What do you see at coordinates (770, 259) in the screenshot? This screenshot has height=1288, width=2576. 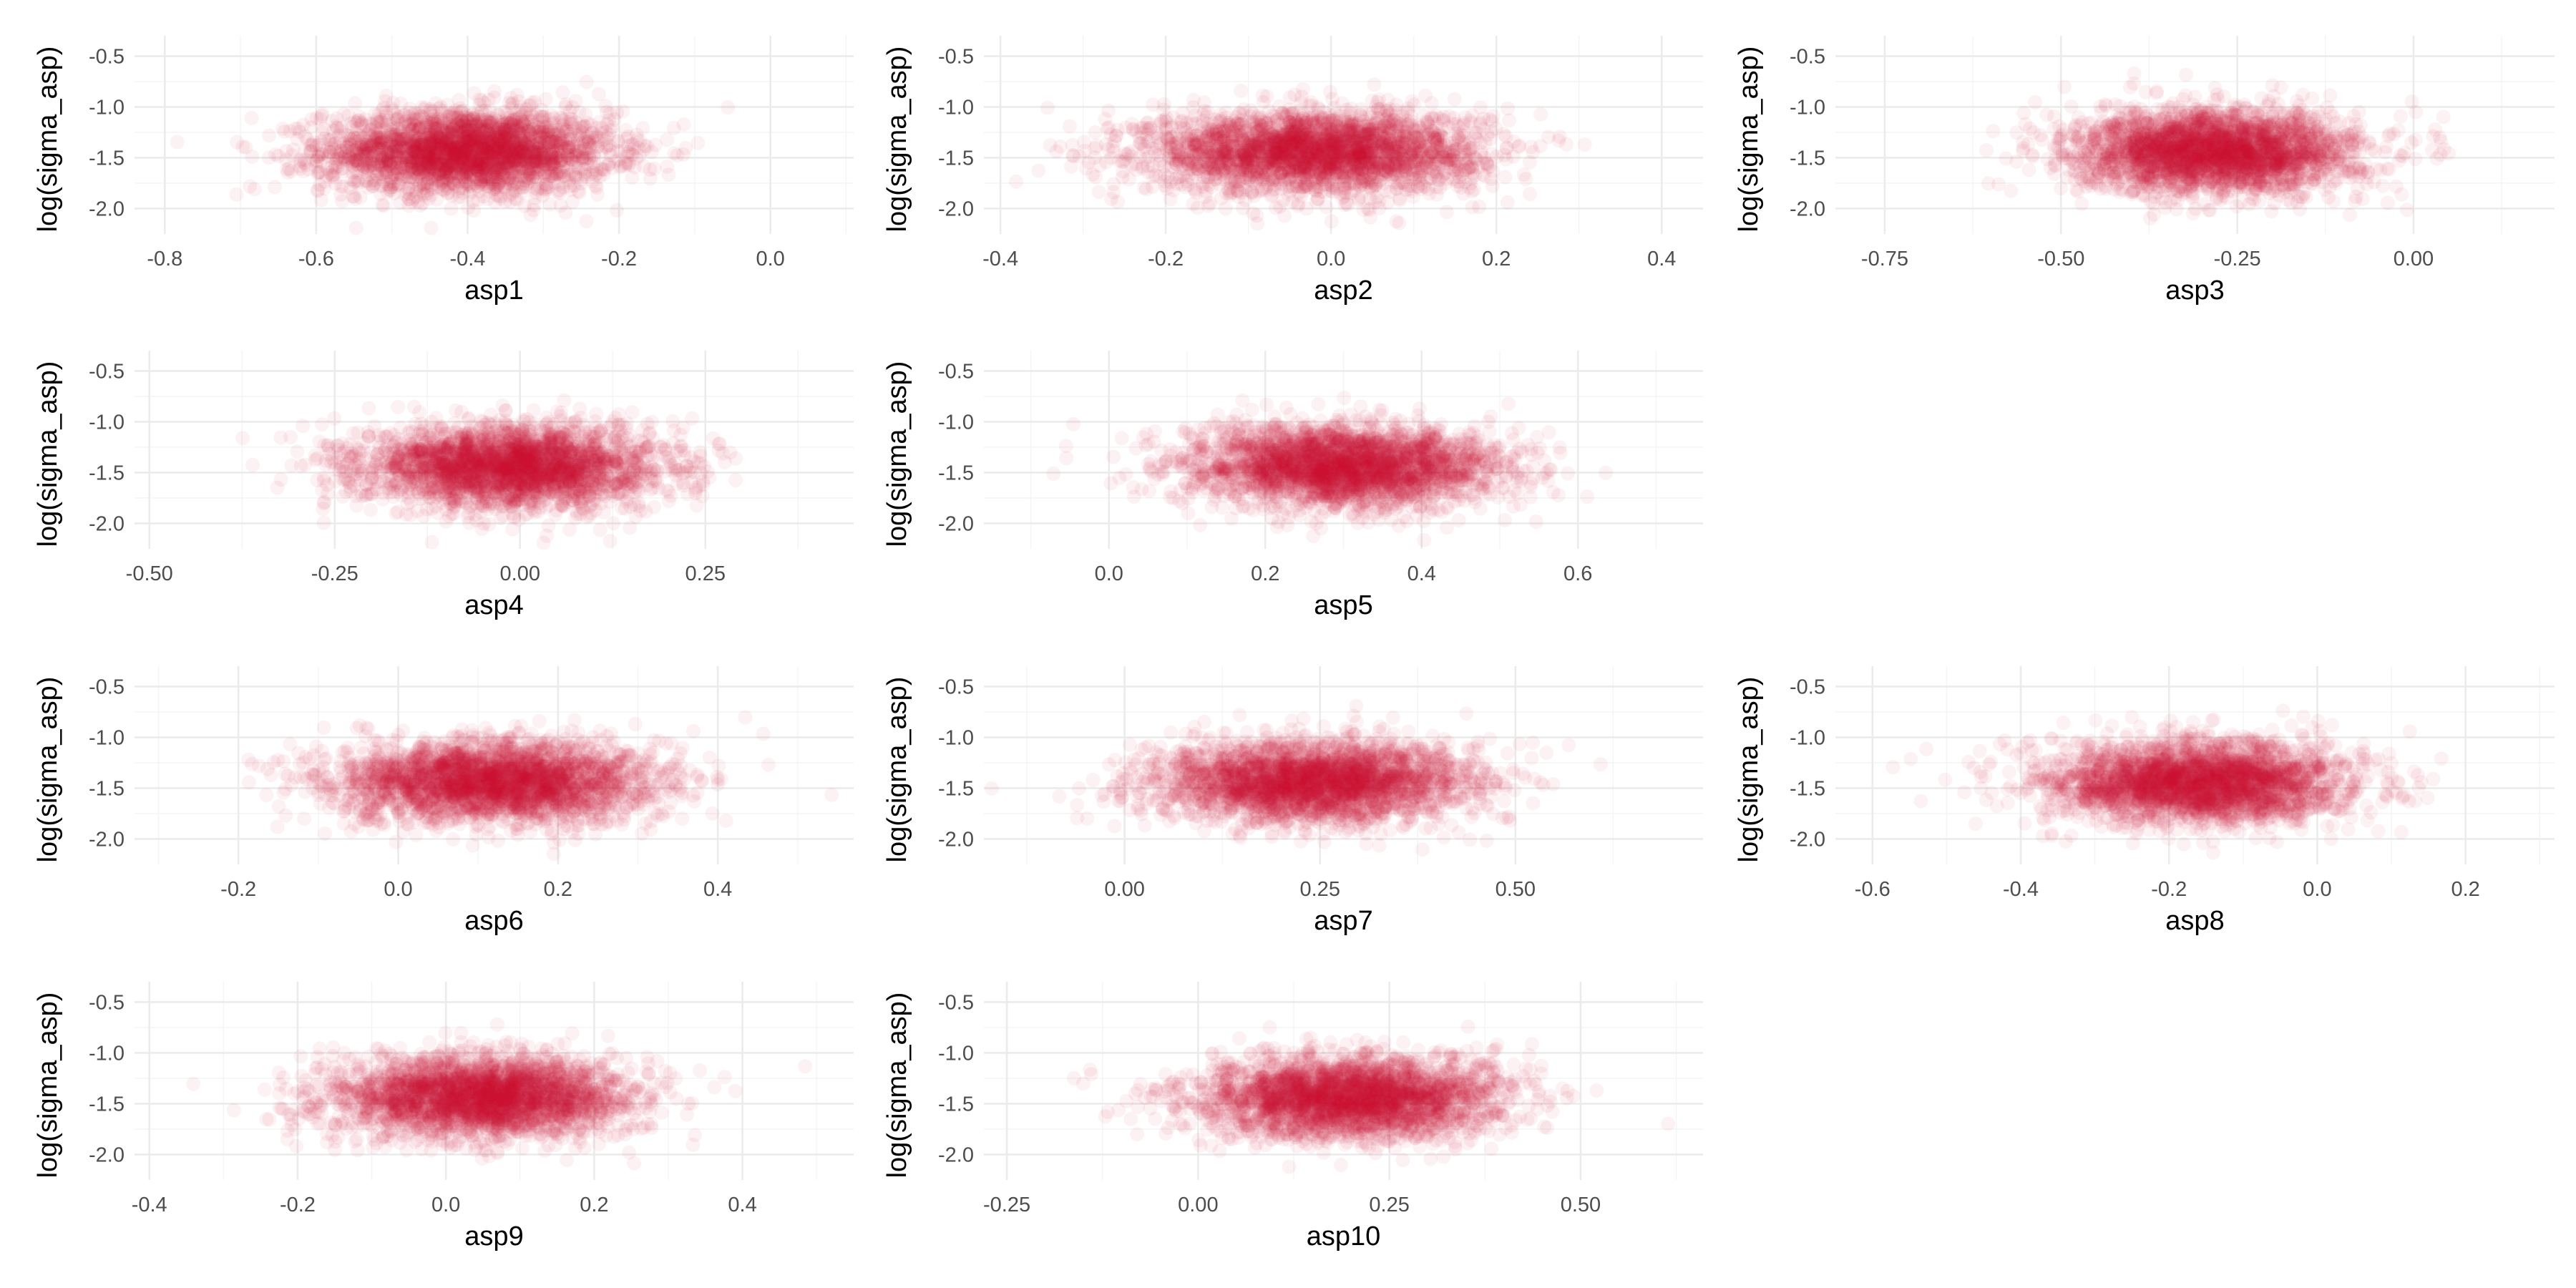 I see `x-tick-label: 0.0` at bounding box center [770, 259].